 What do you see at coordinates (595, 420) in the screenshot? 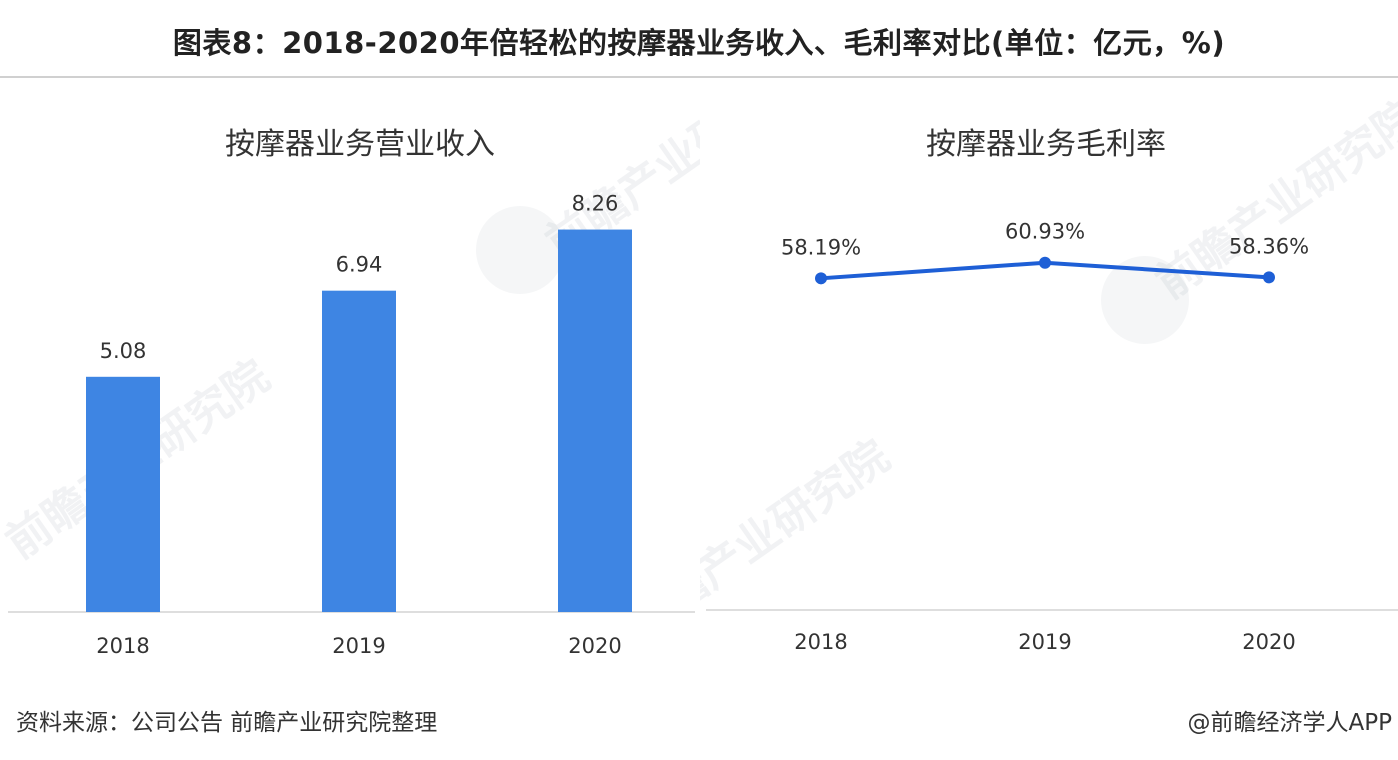
I see `revenue-bar-2020` at bounding box center [595, 420].